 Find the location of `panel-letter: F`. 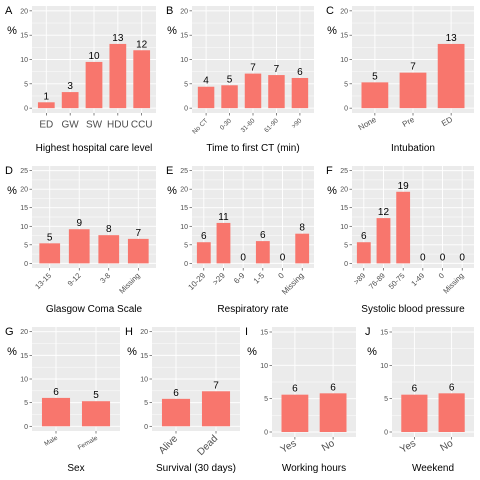

panel-letter: F is located at coordinates (329, 171).